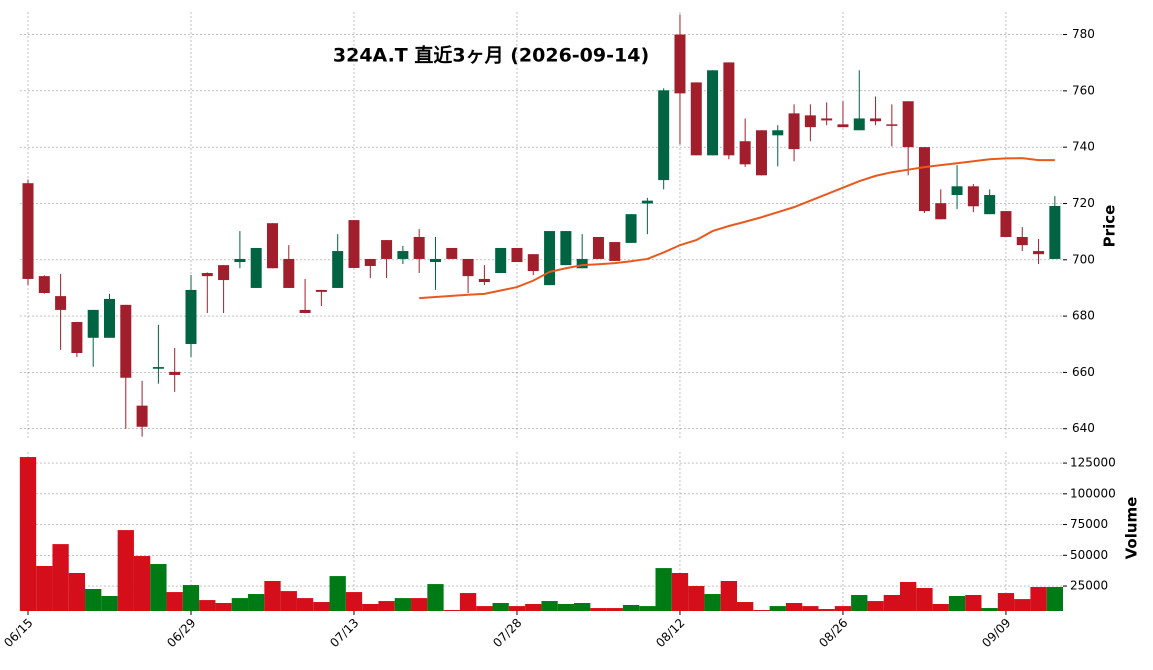 This screenshot has height=670, width=1153. What do you see at coordinates (1089, 555) in the screenshot?
I see `y-tick-label: 50000` at bounding box center [1089, 555].